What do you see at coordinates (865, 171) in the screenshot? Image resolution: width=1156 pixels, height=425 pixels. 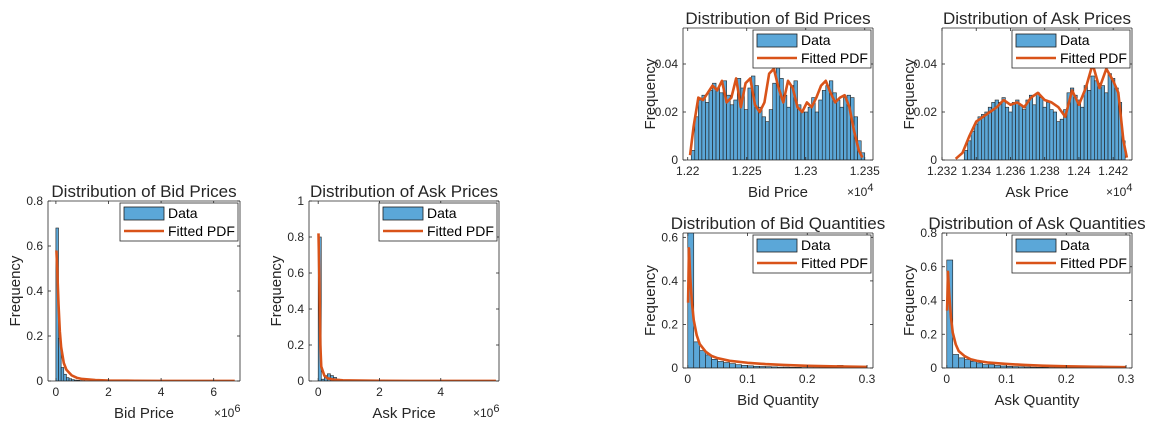 I see `x-tick-label: 1.235` at bounding box center [865, 171].